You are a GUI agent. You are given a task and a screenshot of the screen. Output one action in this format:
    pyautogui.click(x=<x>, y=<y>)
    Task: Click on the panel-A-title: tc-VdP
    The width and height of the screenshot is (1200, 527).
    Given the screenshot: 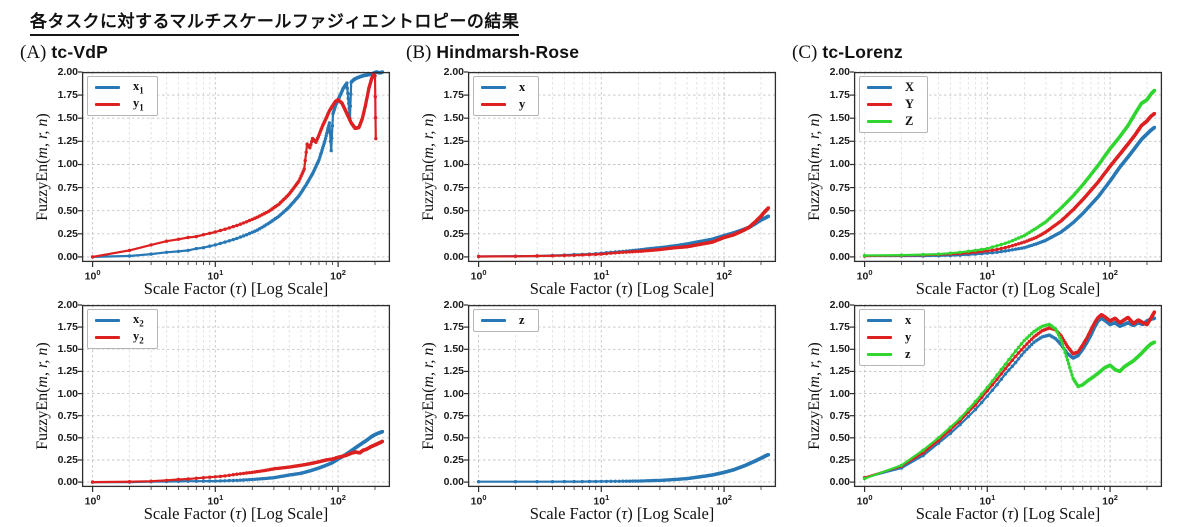 What is the action you would take?
    pyautogui.click(x=80, y=52)
    